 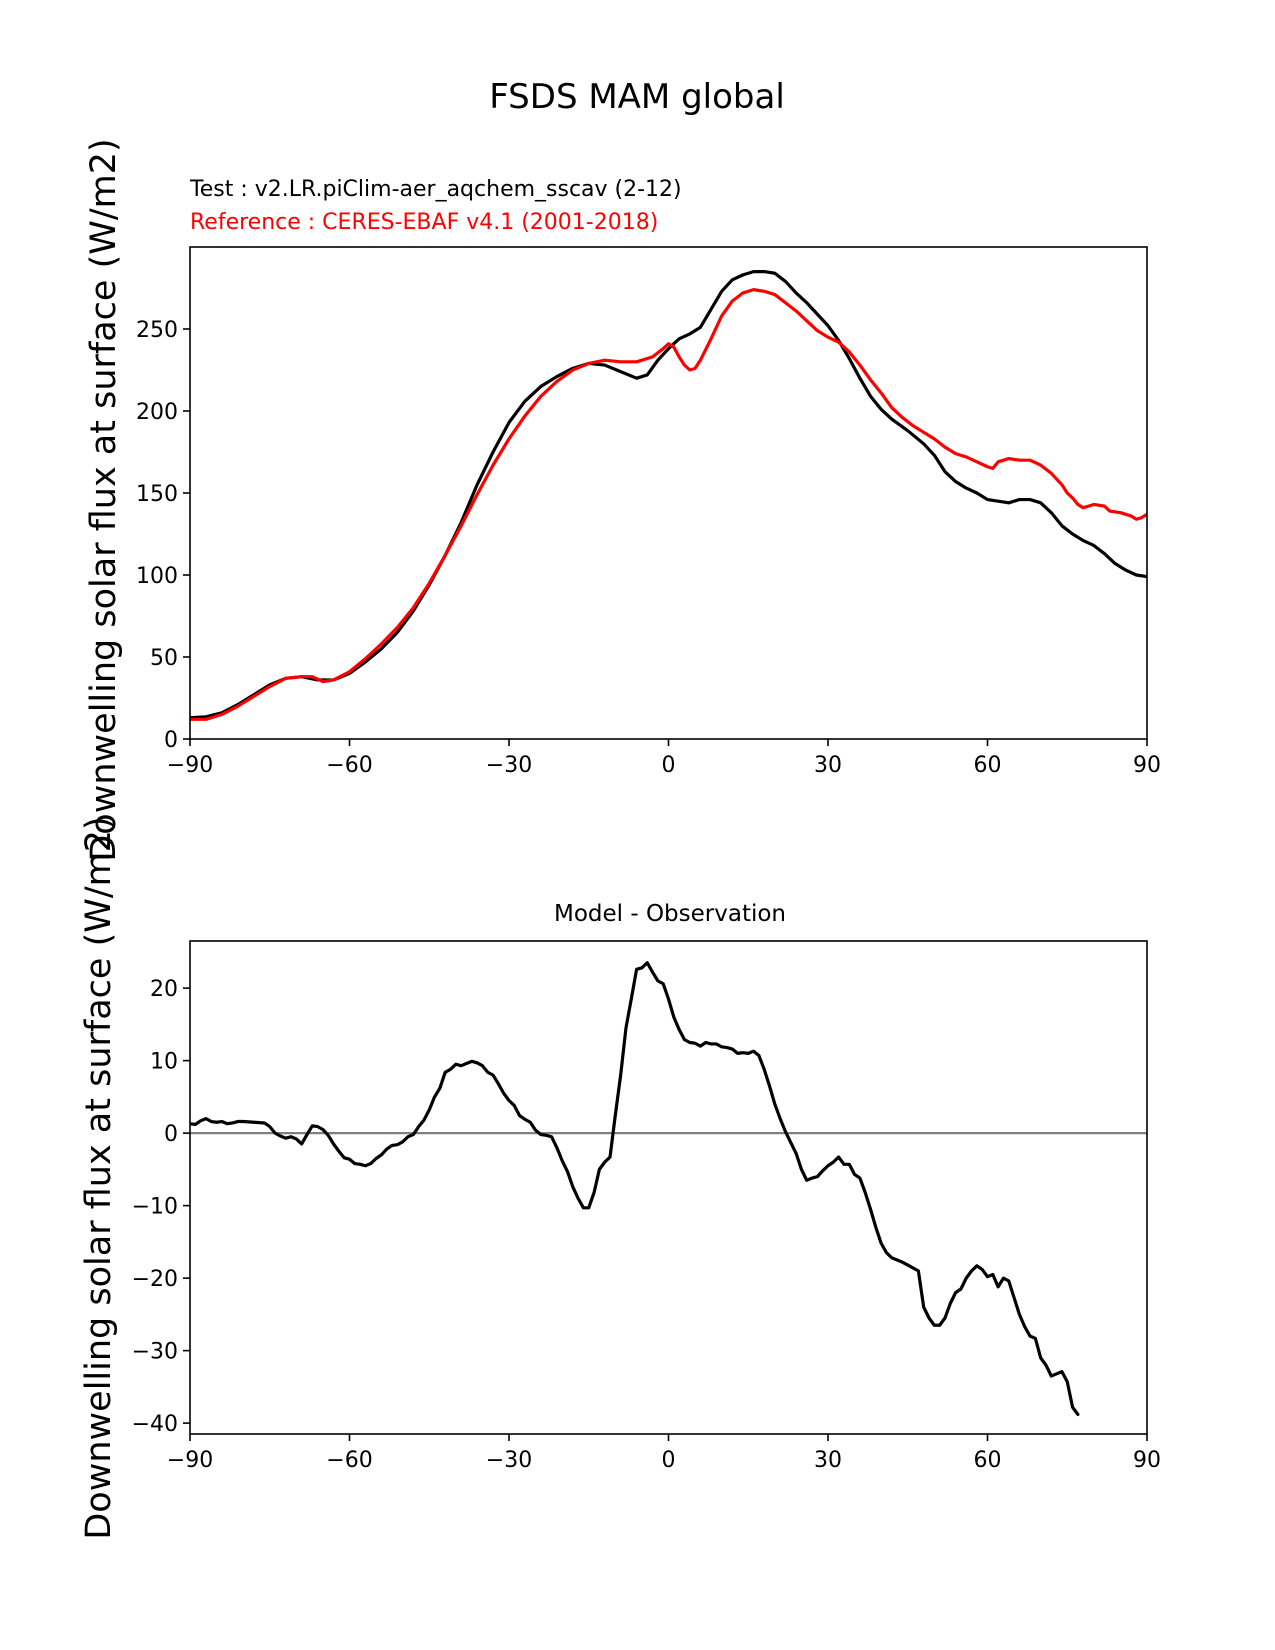 What do you see at coordinates (171, 740) in the screenshot?
I see `top-y-tick-label: 0` at bounding box center [171, 740].